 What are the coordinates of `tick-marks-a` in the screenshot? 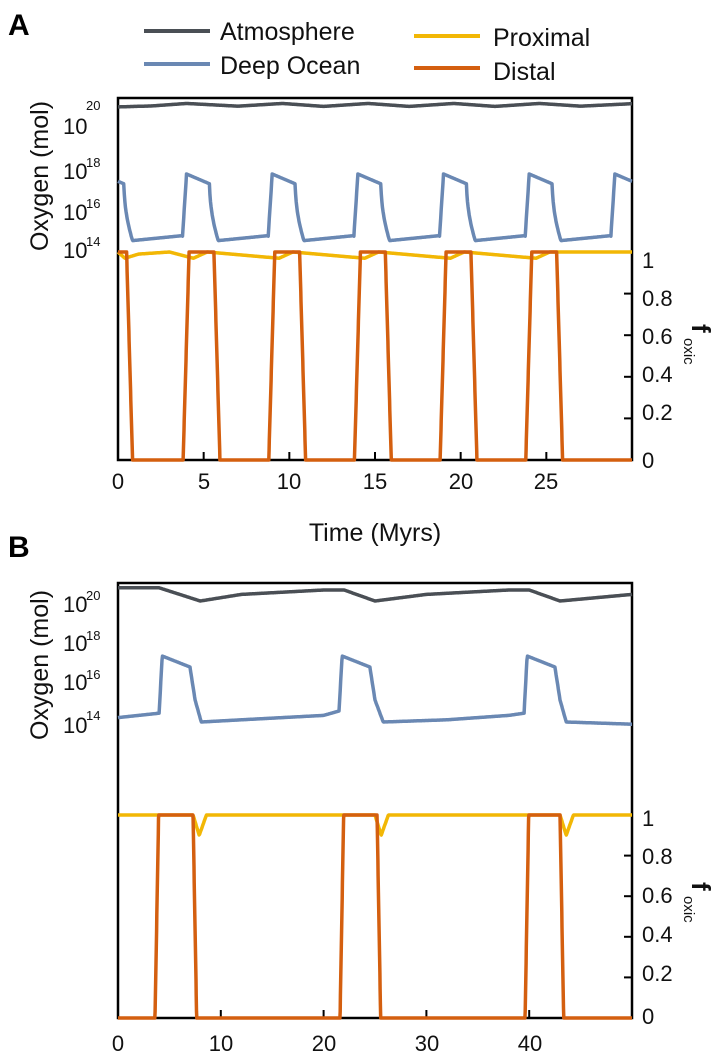 It's located at (374, 356).